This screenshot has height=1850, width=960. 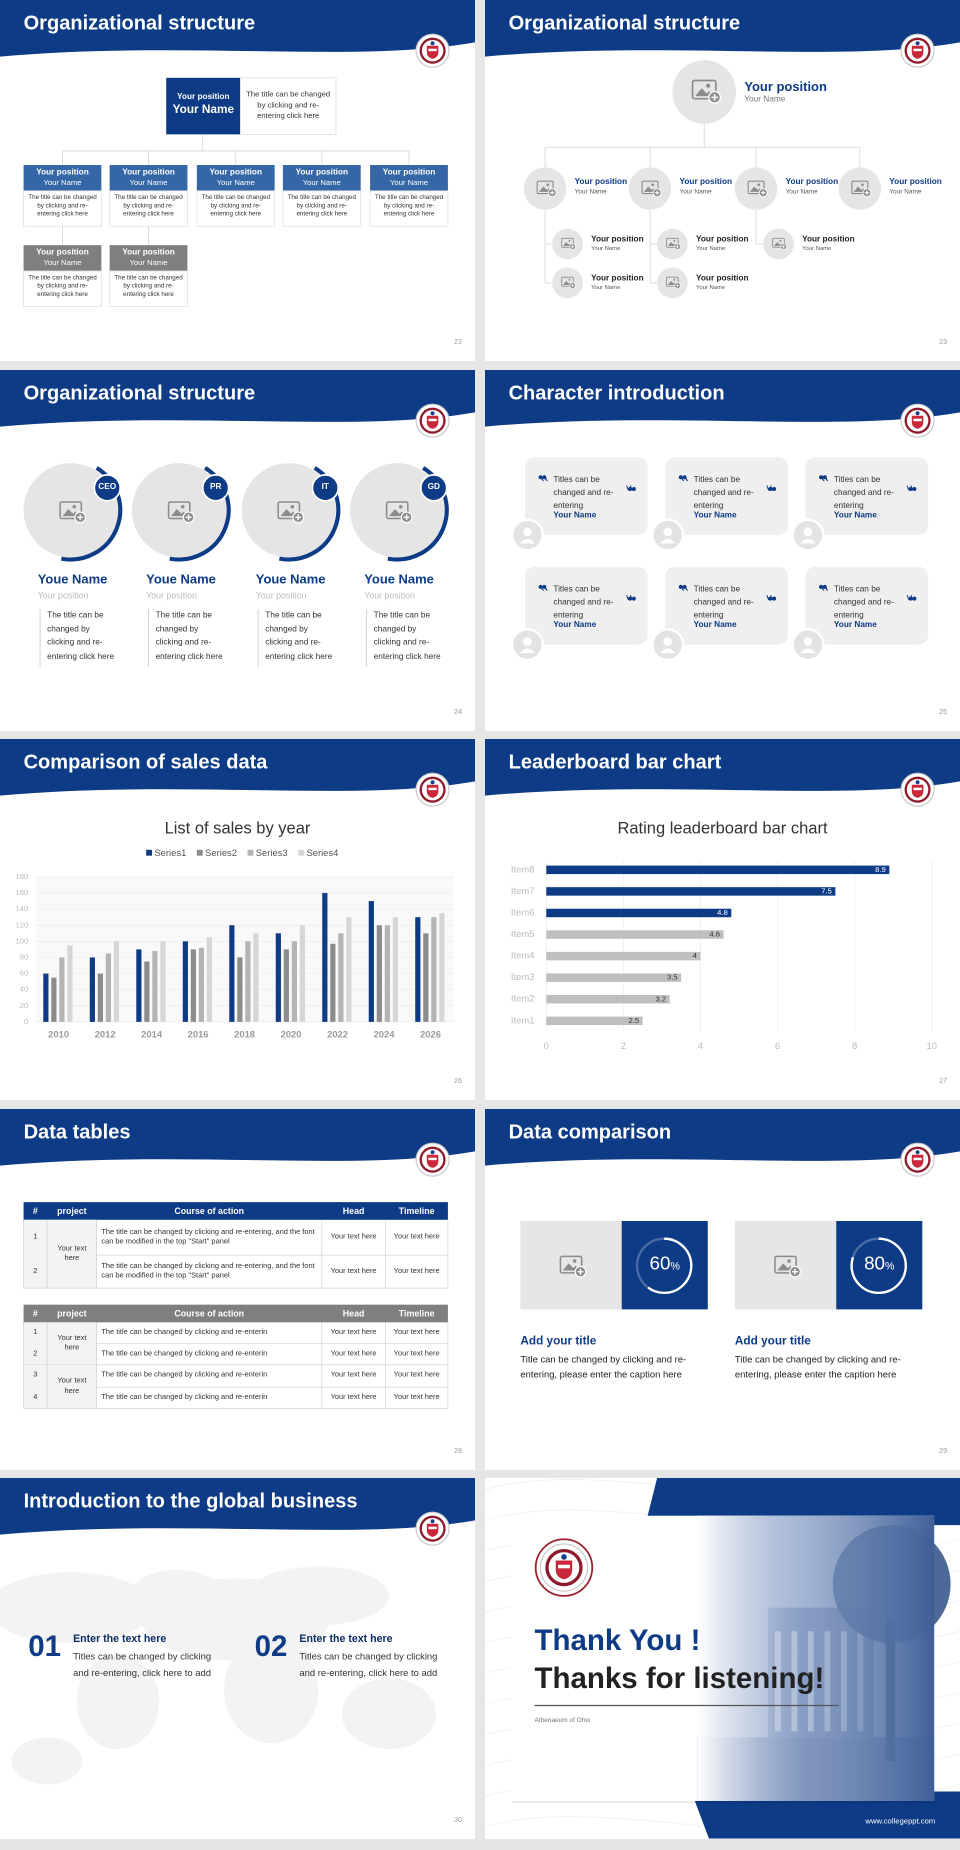 What do you see at coordinates (416, 1313) in the screenshot?
I see `table-header: Timeline` at bounding box center [416, 1313].